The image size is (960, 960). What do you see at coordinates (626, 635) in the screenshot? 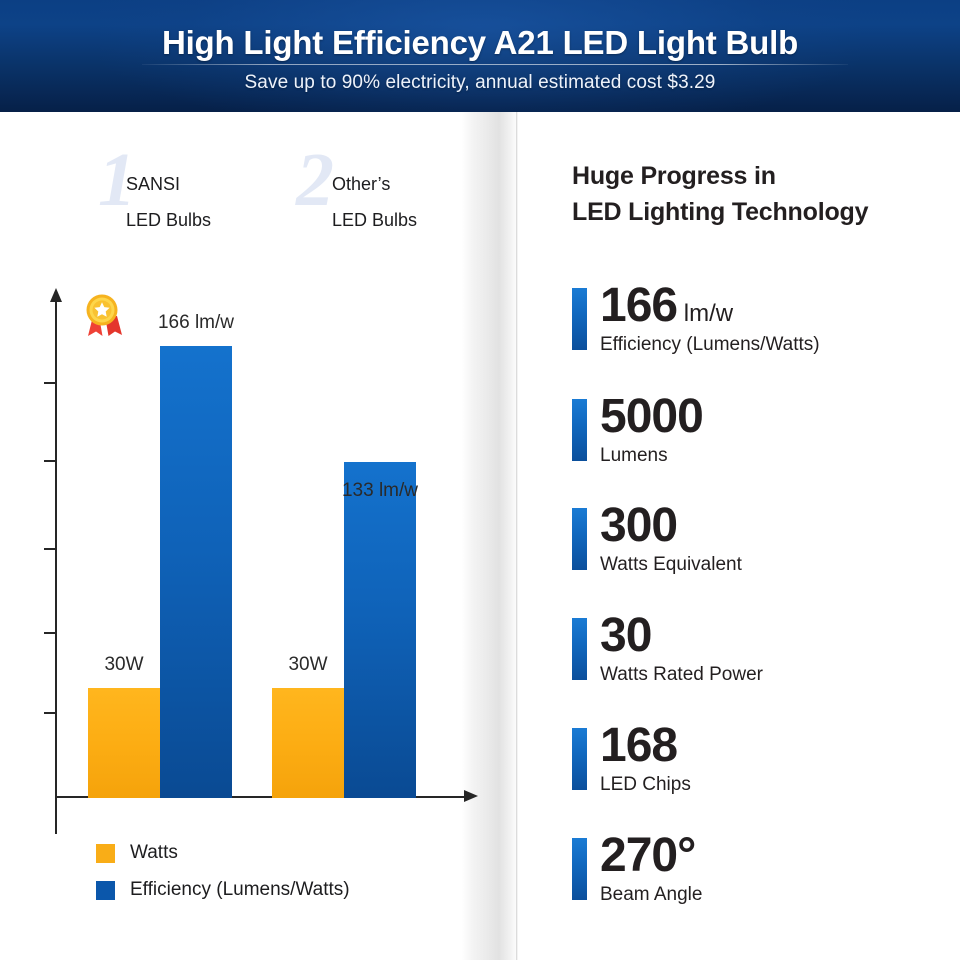
I see `stat-value-watts-rated-power: 30` at bounding box center [626, 635].